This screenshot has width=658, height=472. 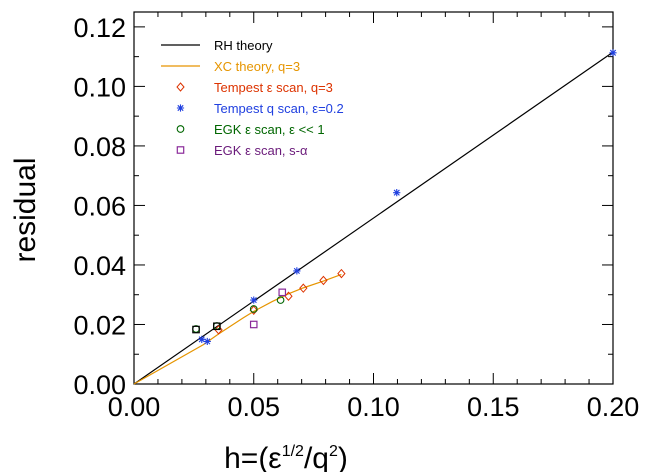 I want to click on legend-entry: EGK ε scan, s-α, so click(x=242, y=150).